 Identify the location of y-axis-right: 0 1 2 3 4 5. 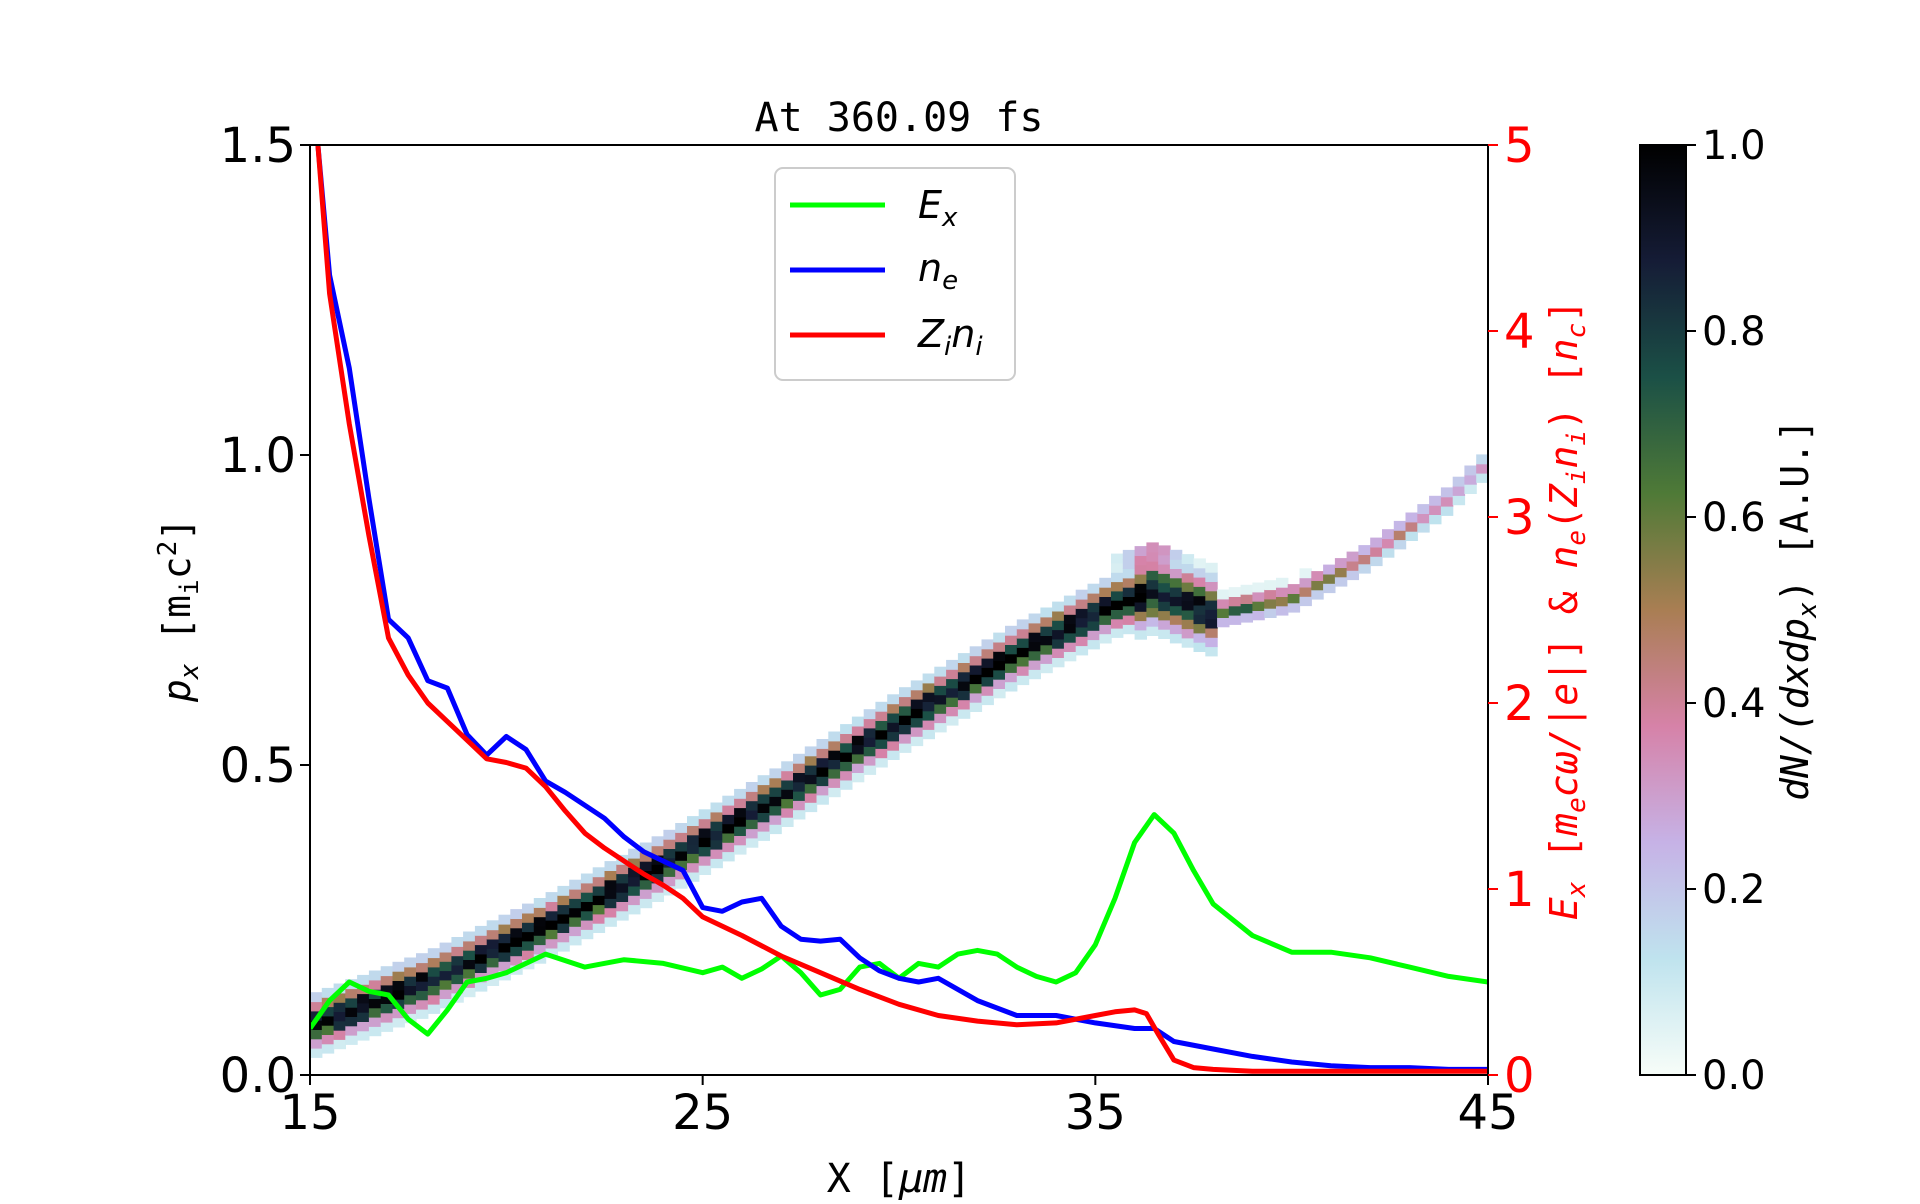
(1511, 611).